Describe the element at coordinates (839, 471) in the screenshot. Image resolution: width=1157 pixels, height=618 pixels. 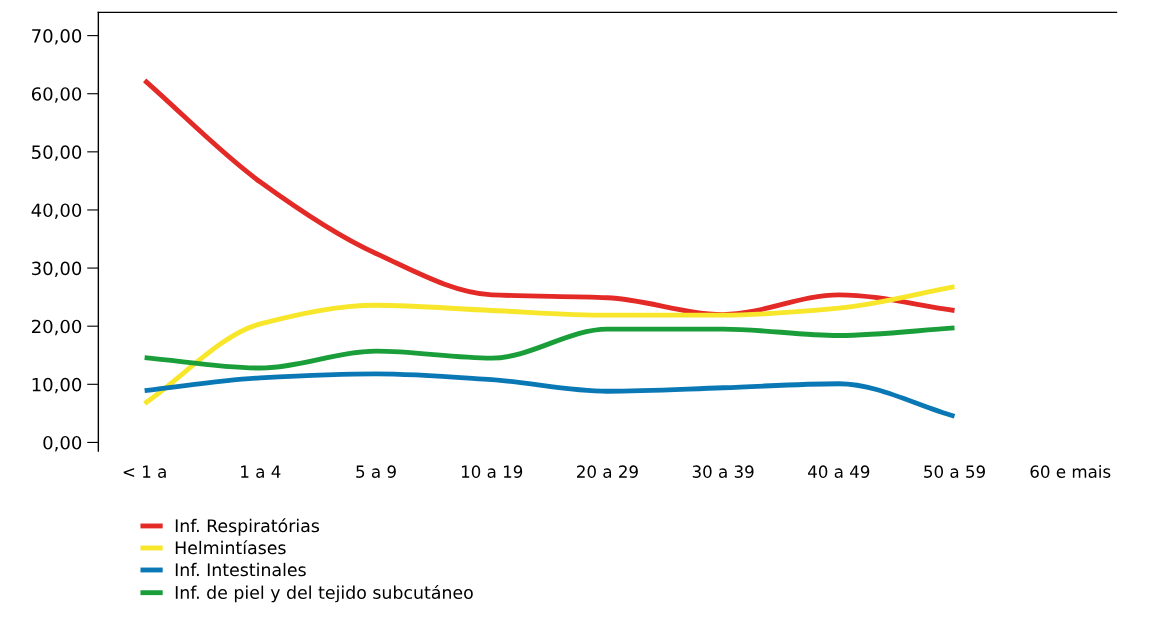
I see `x-tick-label: 40 a 49` at that location.